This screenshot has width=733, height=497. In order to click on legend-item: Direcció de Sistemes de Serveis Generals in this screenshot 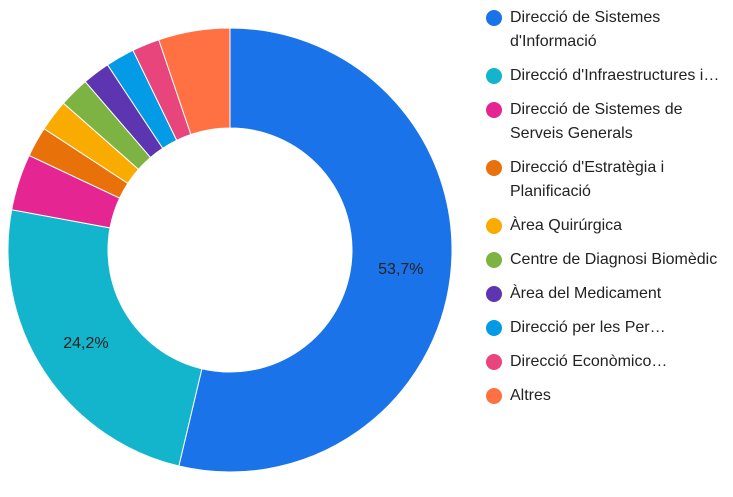, I will do `click(608, 122)`.